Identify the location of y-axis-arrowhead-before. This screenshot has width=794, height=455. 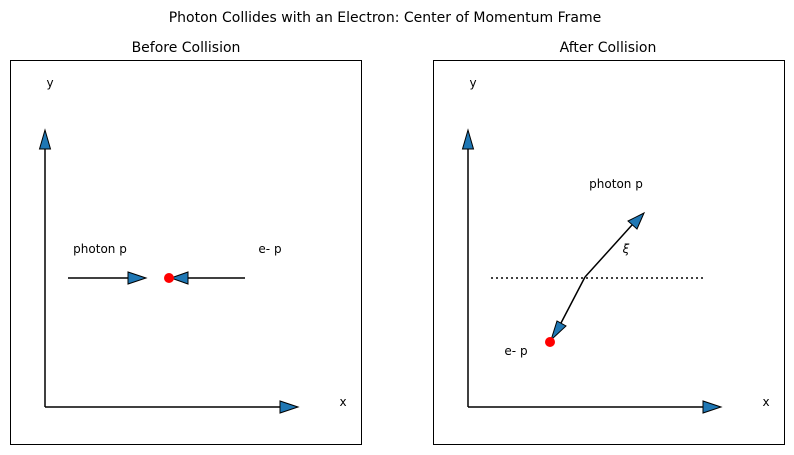
(45, 139).